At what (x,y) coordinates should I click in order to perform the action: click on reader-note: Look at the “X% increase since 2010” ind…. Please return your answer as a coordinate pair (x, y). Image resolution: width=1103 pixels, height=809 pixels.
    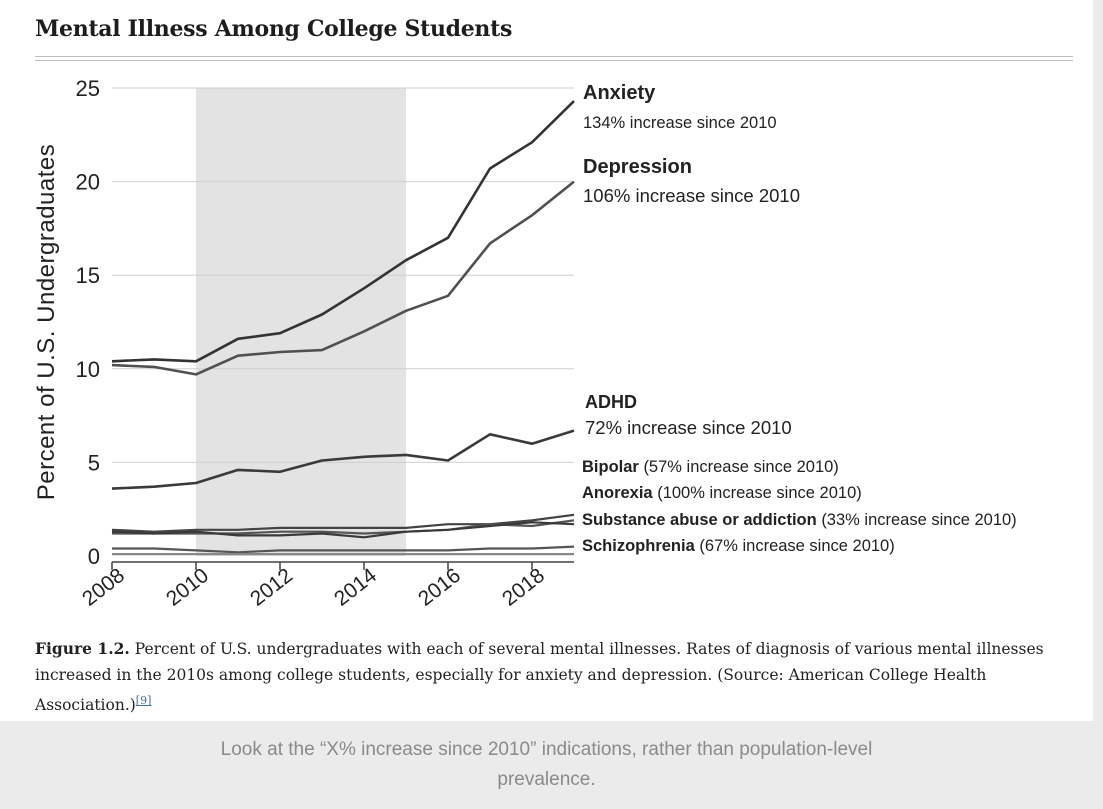
    Looking at the image, I should click on (546, 765).